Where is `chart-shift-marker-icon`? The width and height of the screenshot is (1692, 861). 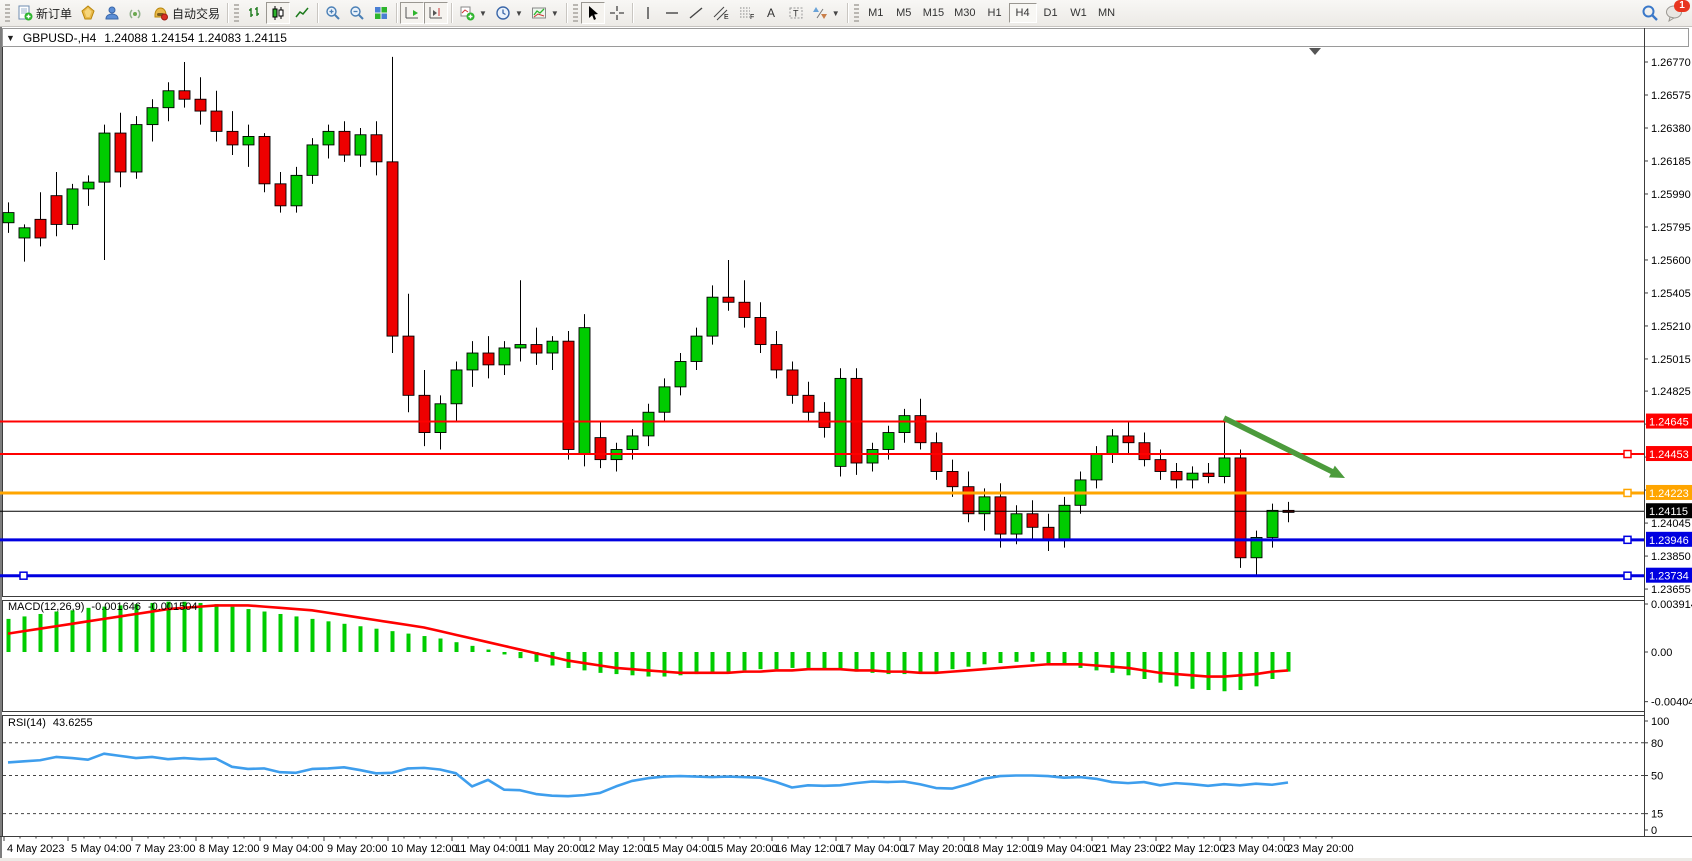
chart-shift-marker-icon is located at coordinates (1315, 51).